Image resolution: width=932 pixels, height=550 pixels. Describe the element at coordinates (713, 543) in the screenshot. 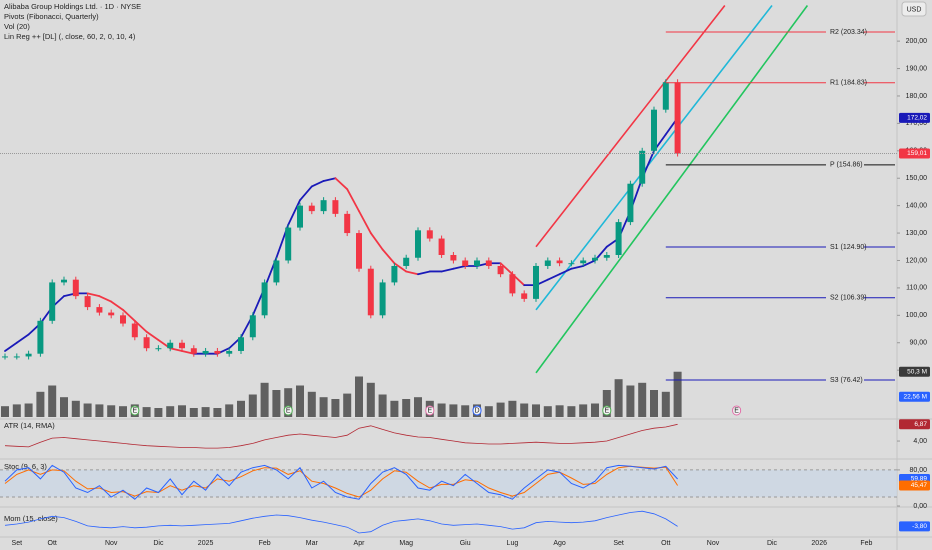

I see `x-tick-label: Nov` at that location.